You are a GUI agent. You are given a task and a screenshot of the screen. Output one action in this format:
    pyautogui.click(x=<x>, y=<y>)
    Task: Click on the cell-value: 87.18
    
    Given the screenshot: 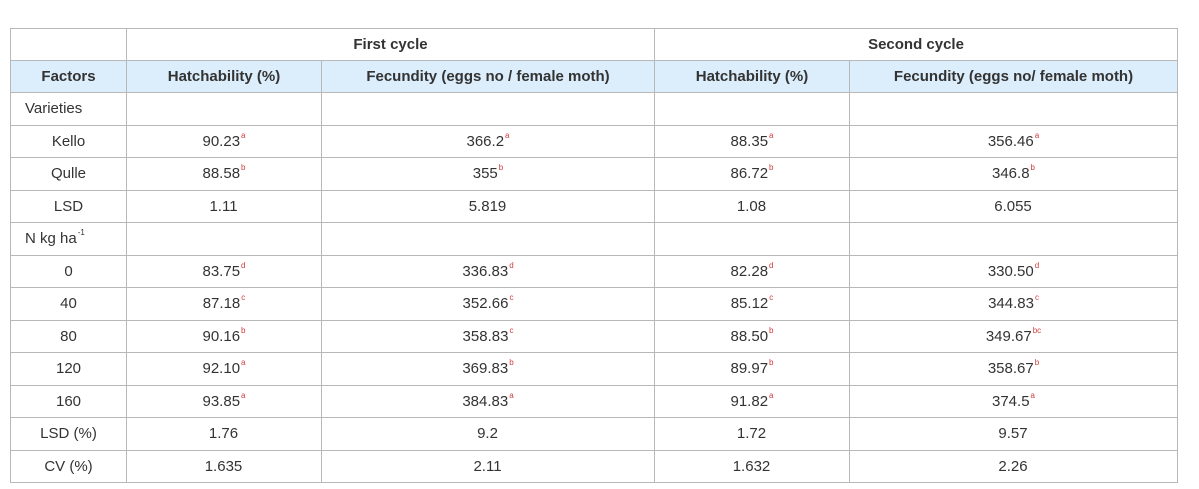 What is the action you would take?
    pyautogui.click(x=221, y=304)
    